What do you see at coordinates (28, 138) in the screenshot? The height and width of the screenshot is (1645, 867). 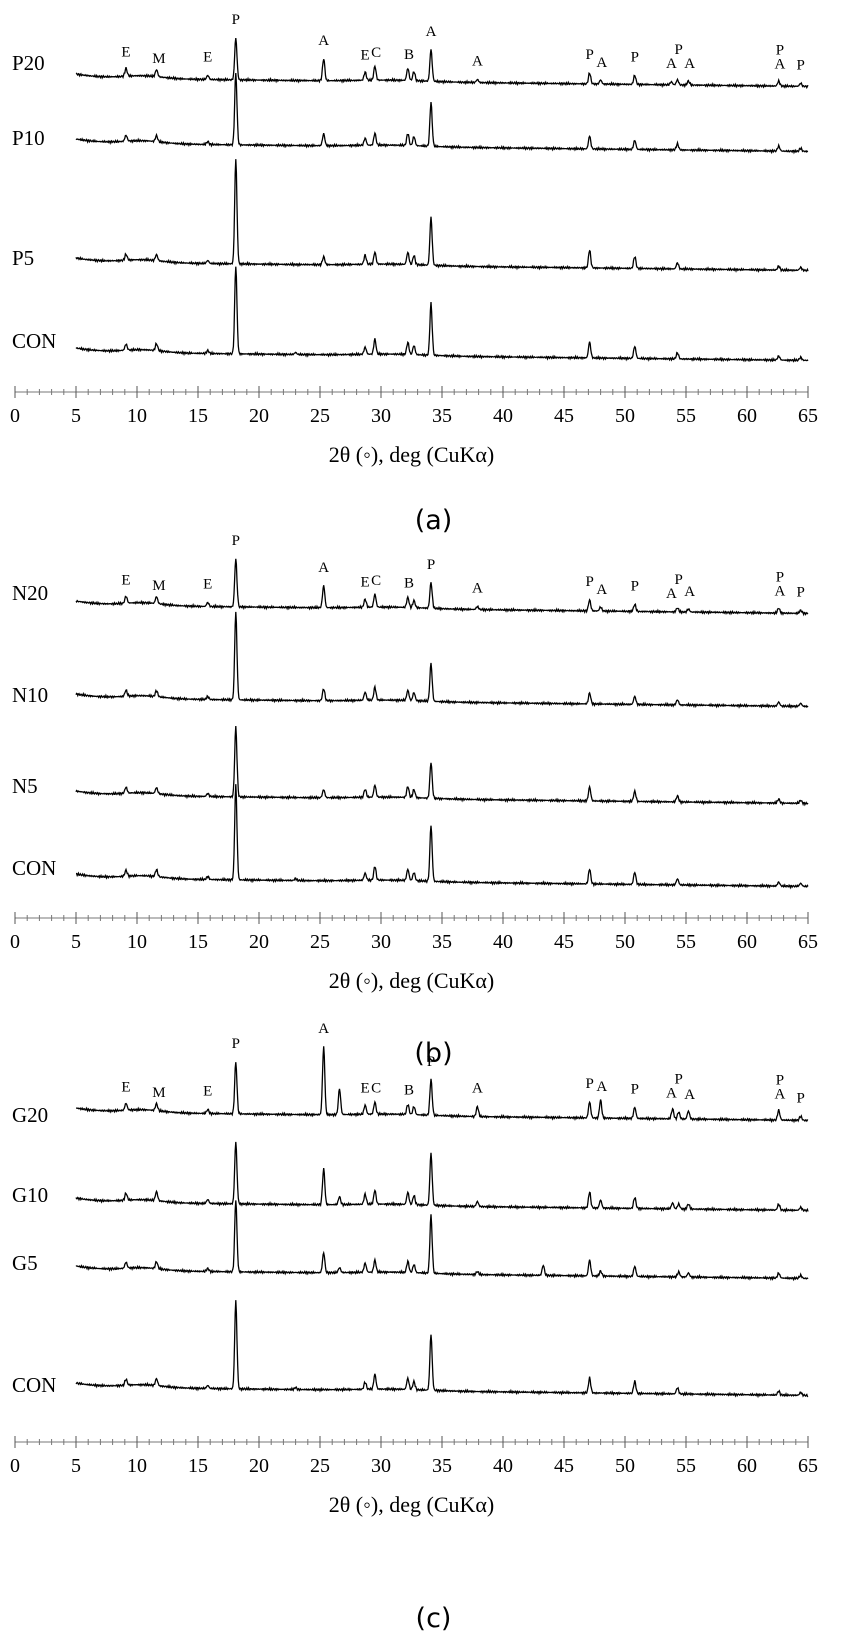 I see `panel-a-series-p10-label: P10` at bounding box center [28, 138].